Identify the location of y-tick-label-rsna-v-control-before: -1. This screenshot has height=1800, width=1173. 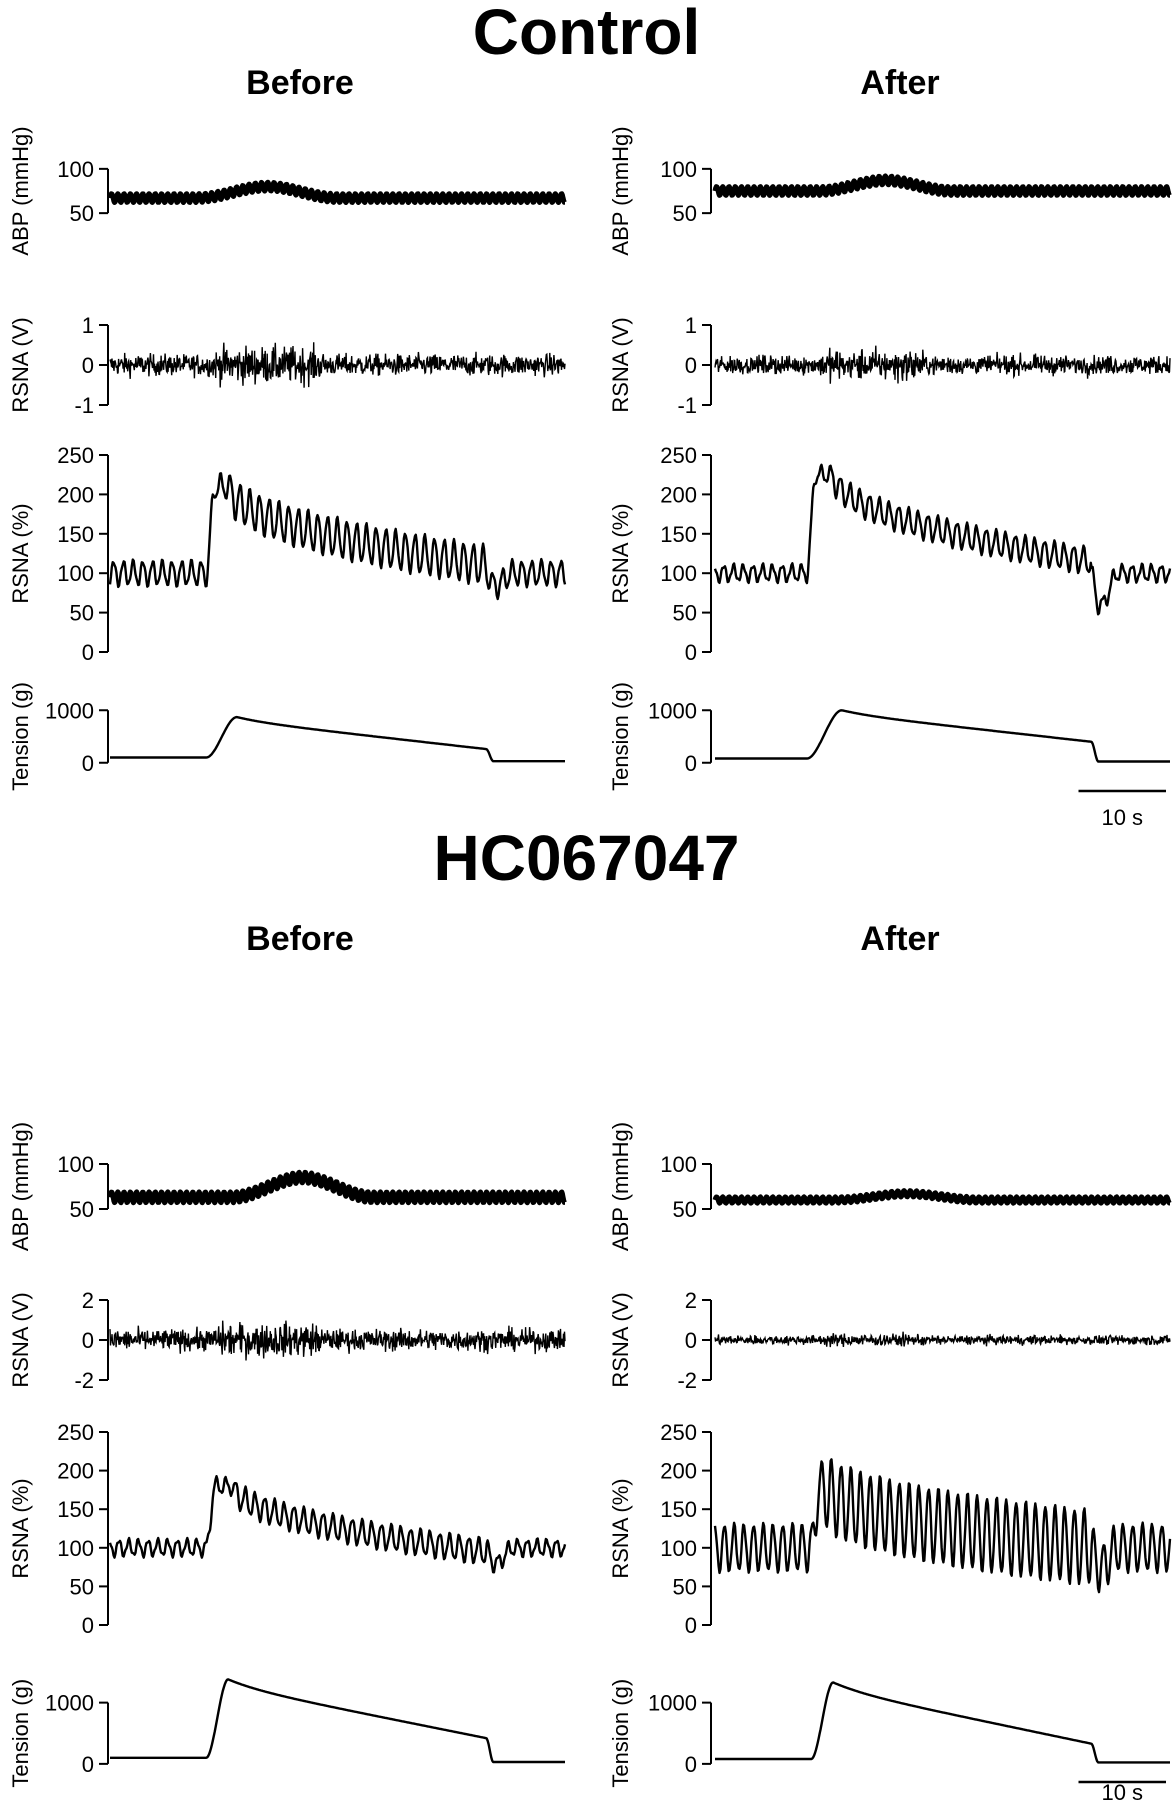
(84, 405).